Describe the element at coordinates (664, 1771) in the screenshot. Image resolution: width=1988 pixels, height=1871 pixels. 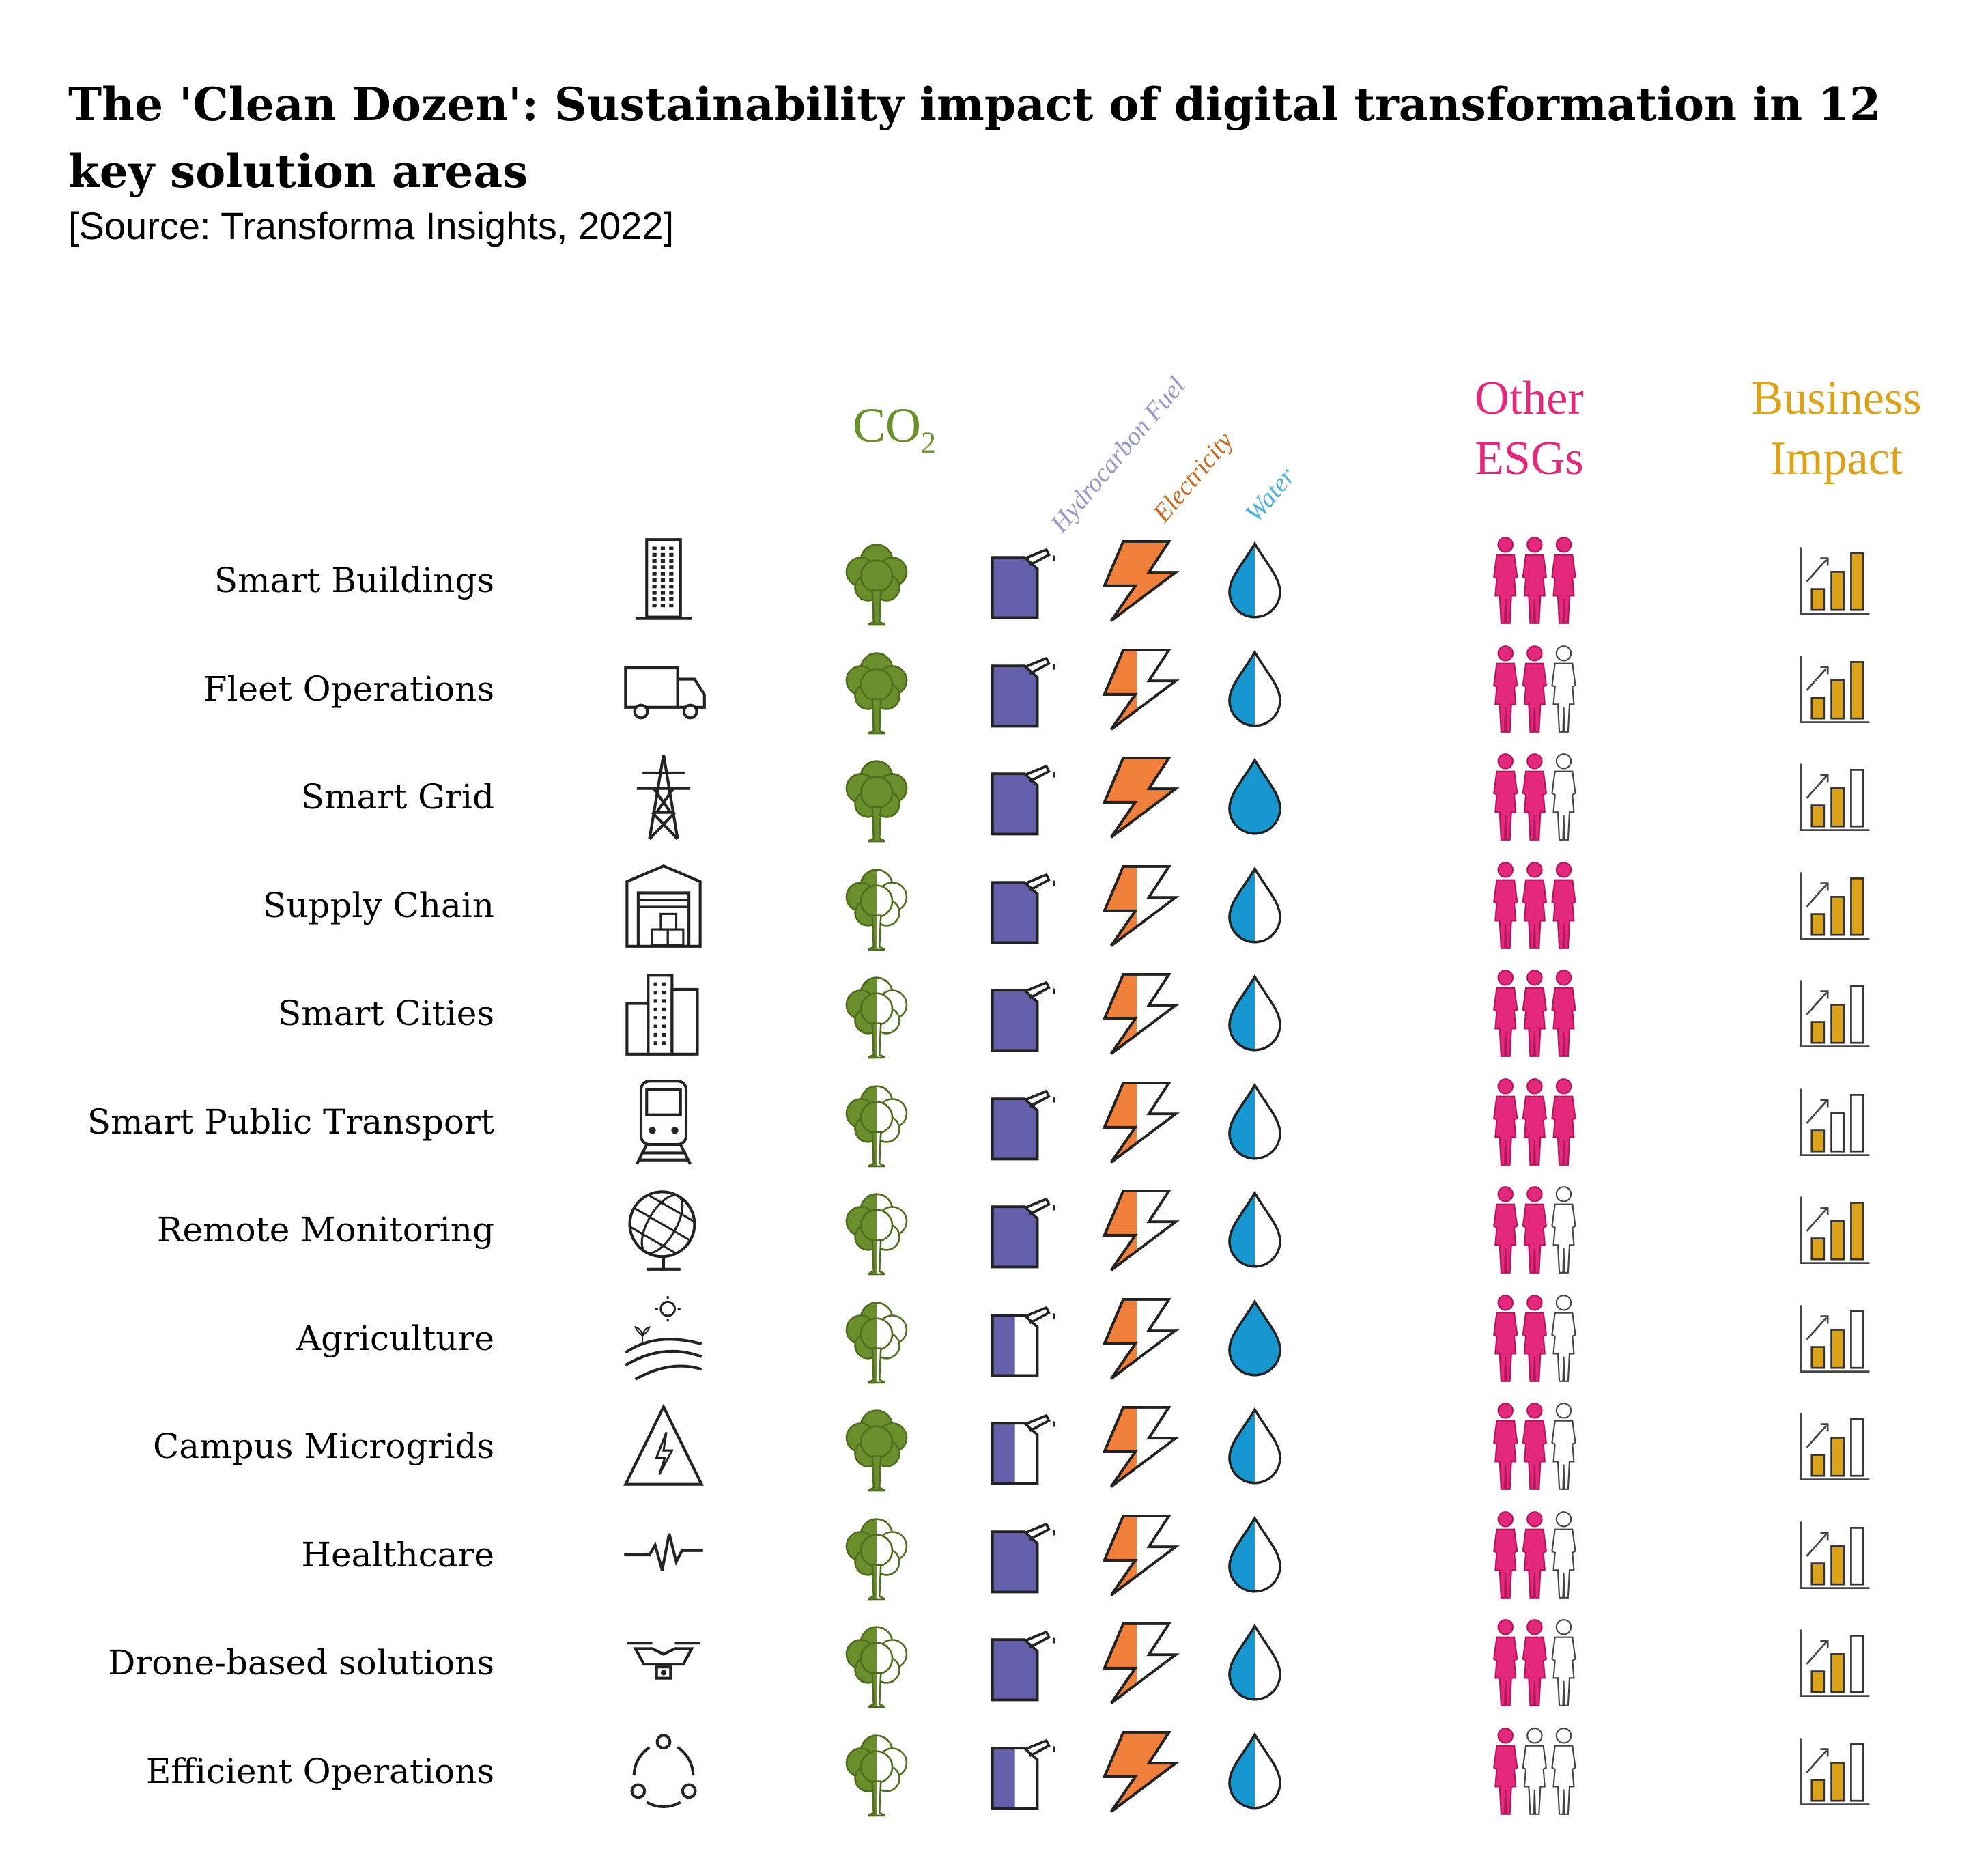
I see `cycle-icon` at that location.